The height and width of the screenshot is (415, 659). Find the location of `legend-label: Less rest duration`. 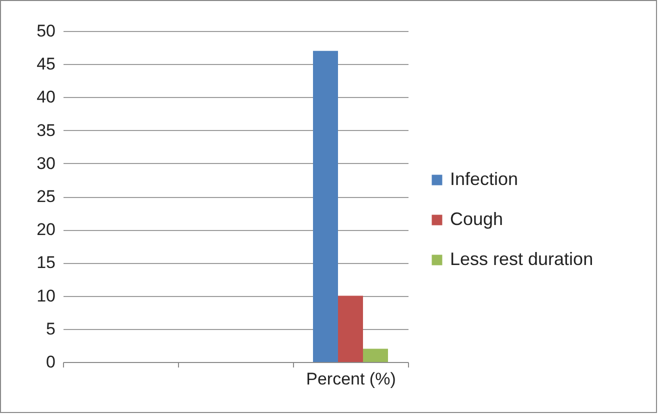

legend-label: Less rest duration is located at coordinates (522, 259).